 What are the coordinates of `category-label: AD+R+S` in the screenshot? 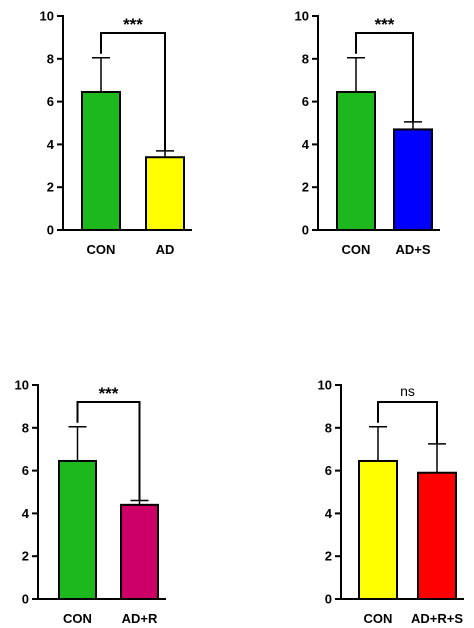 It's located at (437, 618).